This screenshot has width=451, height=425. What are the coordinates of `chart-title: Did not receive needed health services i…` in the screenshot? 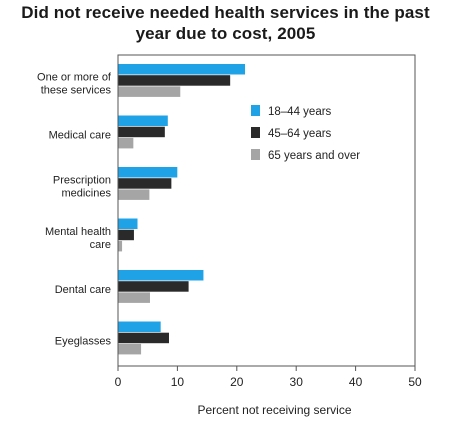 It's located at (225, 23).